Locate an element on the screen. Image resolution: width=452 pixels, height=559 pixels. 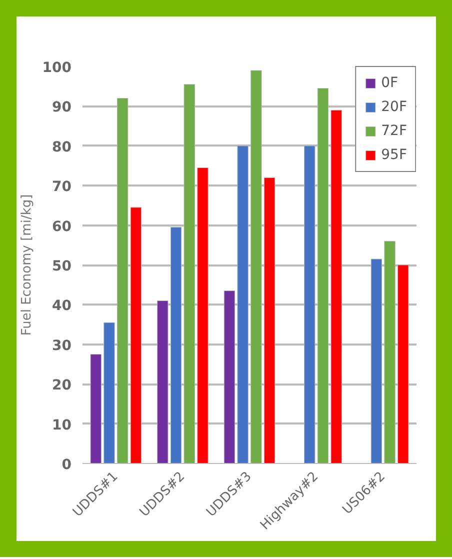
y-tick-label: 80 is located at coordinates (62, 147).